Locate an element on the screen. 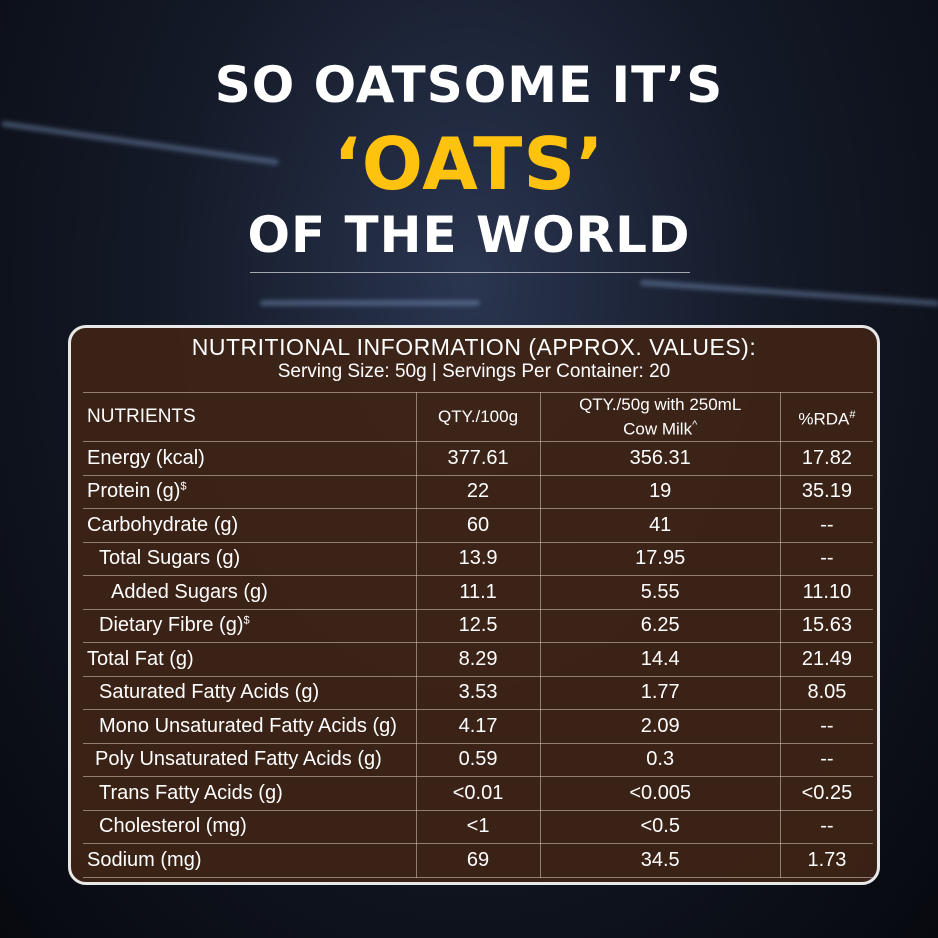 This screenshot has width=938, height=938. header-text: QTY./100g is located at coordinates (478, 416).